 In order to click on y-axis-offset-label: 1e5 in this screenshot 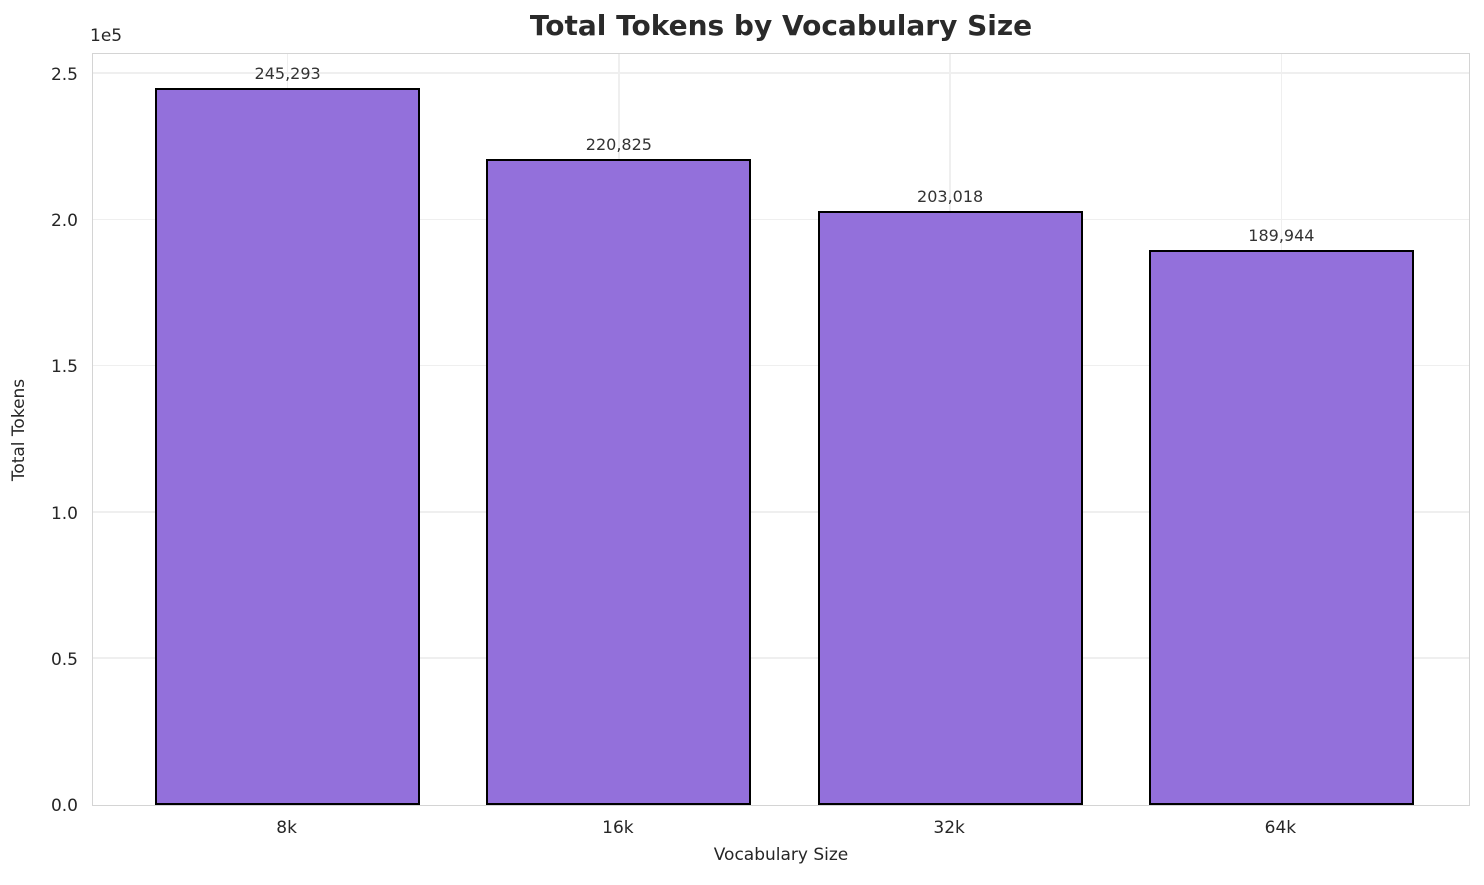, I will do `click(106, 36)`.